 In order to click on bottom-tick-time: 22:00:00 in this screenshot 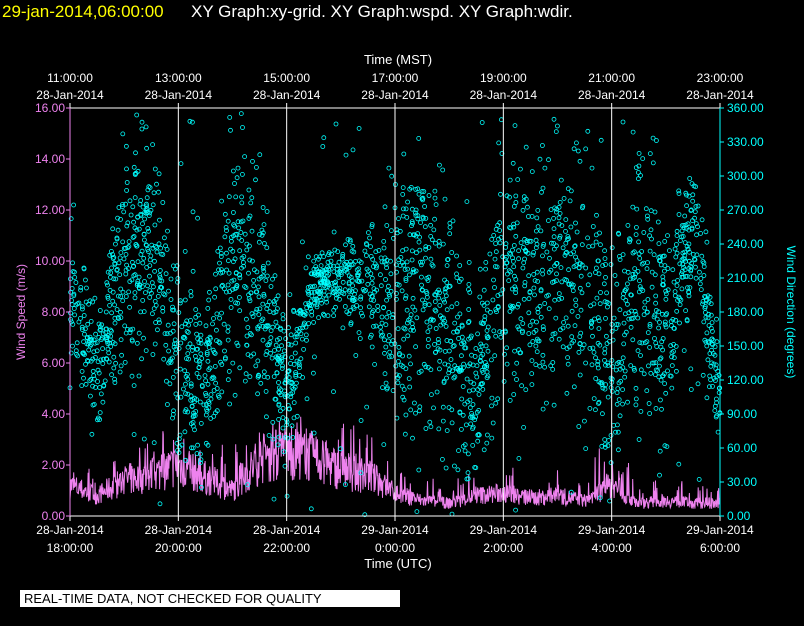, I will do `click(286, 548)`.